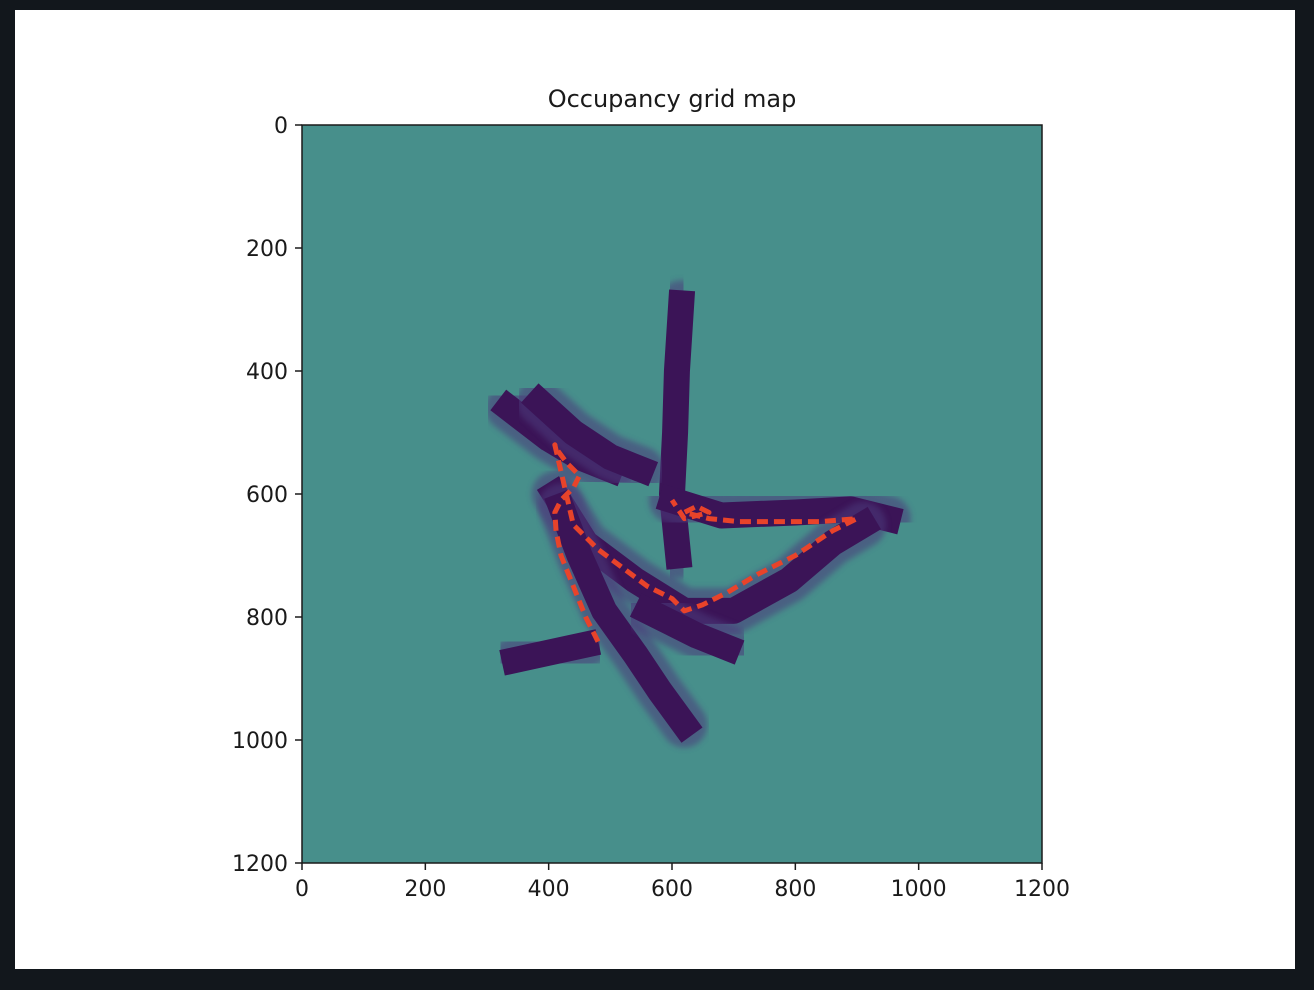 The height and width of the screenshot is (990, 1314). Describe the element at coordinates (260, 741) in the screenshot. I see `y-tick-label: 1000` at that location.